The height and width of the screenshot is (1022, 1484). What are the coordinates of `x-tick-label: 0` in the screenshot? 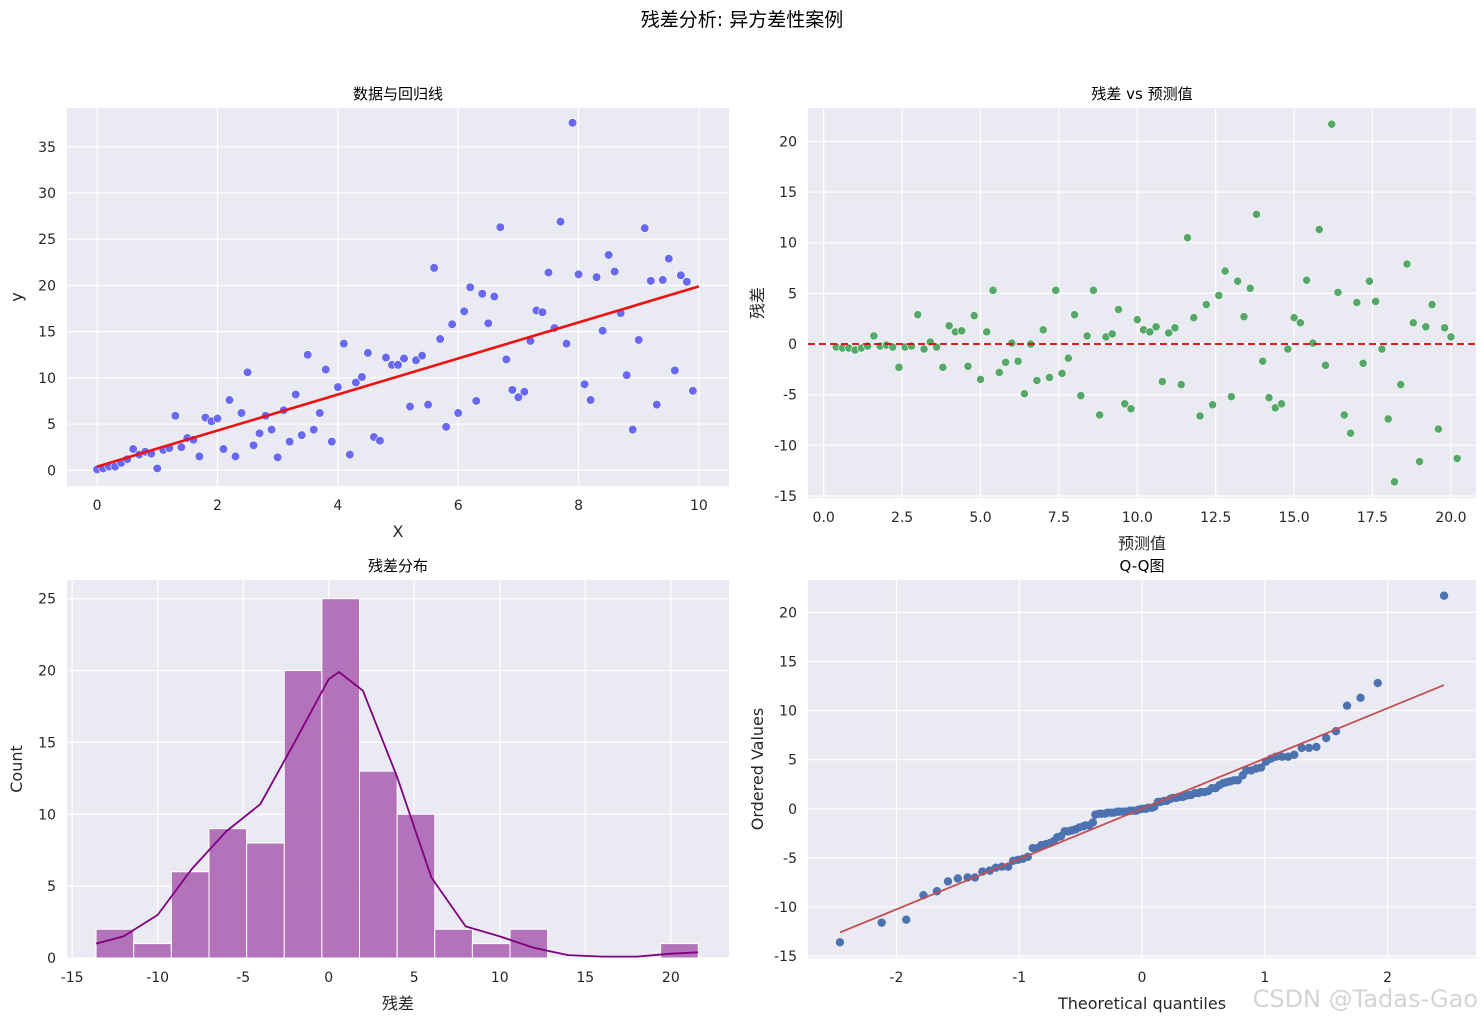 It's located at (97, 506).